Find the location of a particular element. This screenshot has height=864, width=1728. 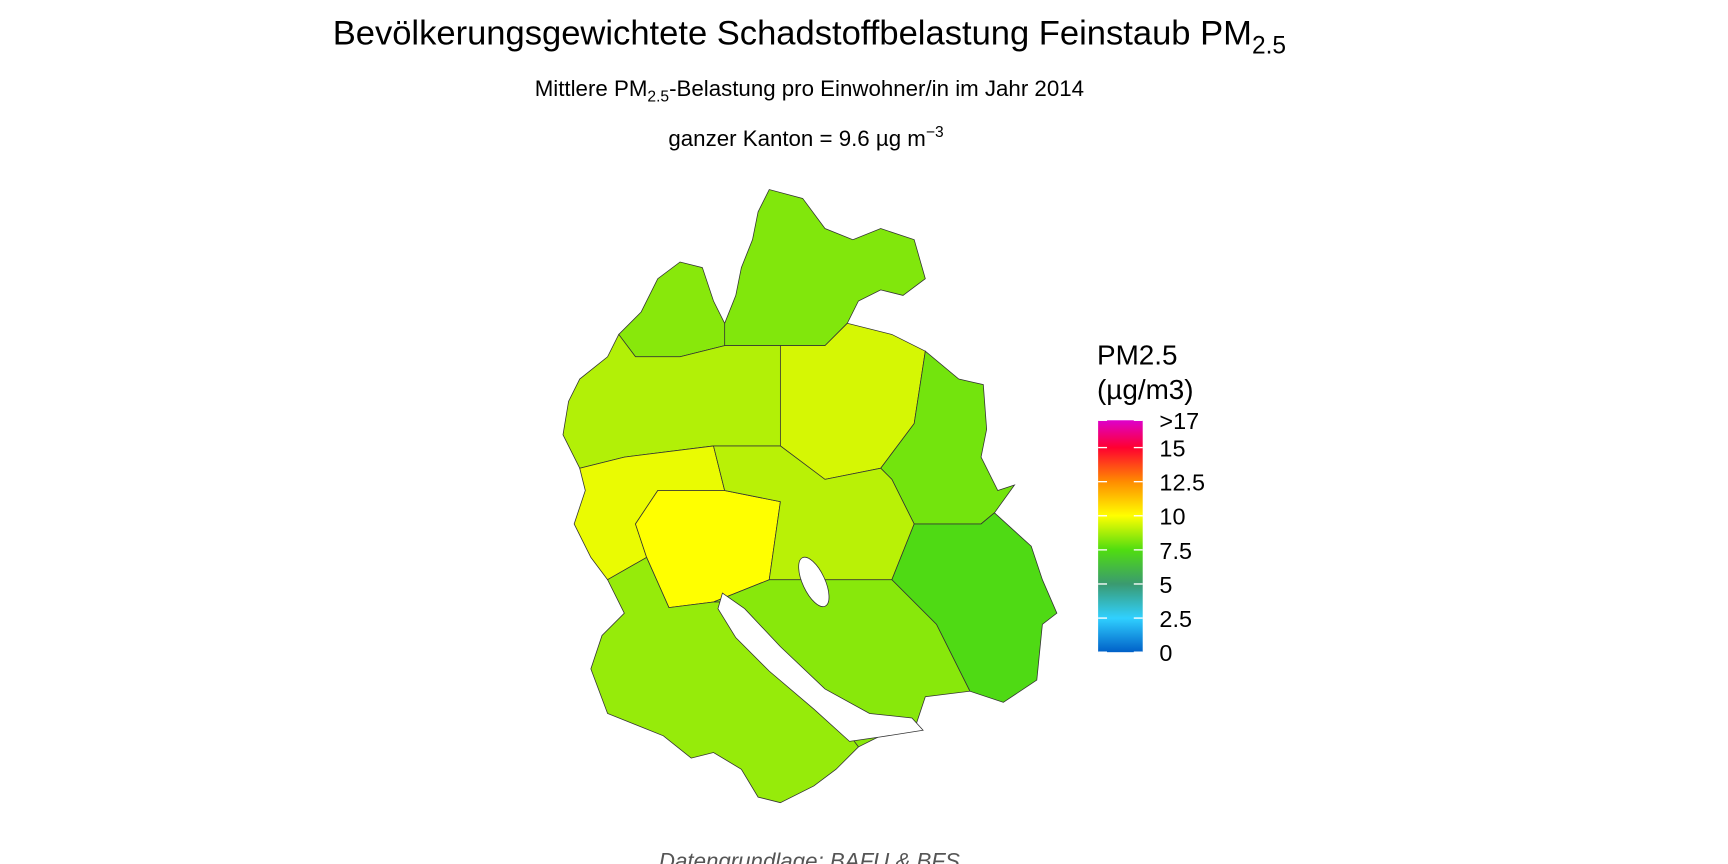

legend: PM2.5 (µg/m3) 0 2.5 5 7.5 10 12.5 15>17 is located at coordinates (1151, 503).